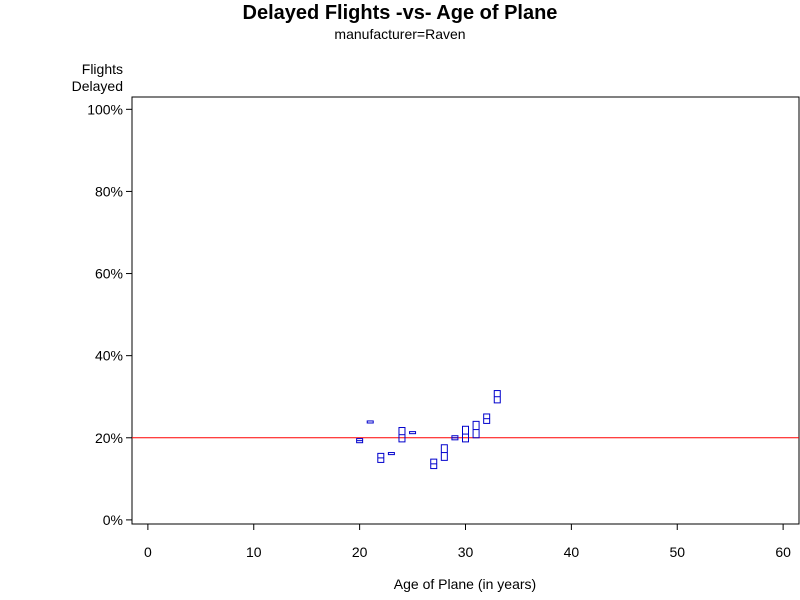 Image resolution: width=800 pixels, height=600 pixels. What do you see at coordinates (360, 552) in the screenshot?
I see `x-tick-label: 20` at bounding box center [360, 552].